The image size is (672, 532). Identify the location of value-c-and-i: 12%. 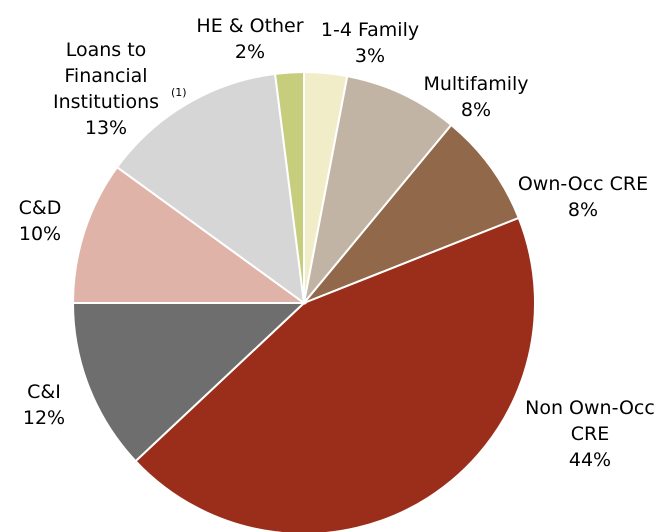
(44, 418).